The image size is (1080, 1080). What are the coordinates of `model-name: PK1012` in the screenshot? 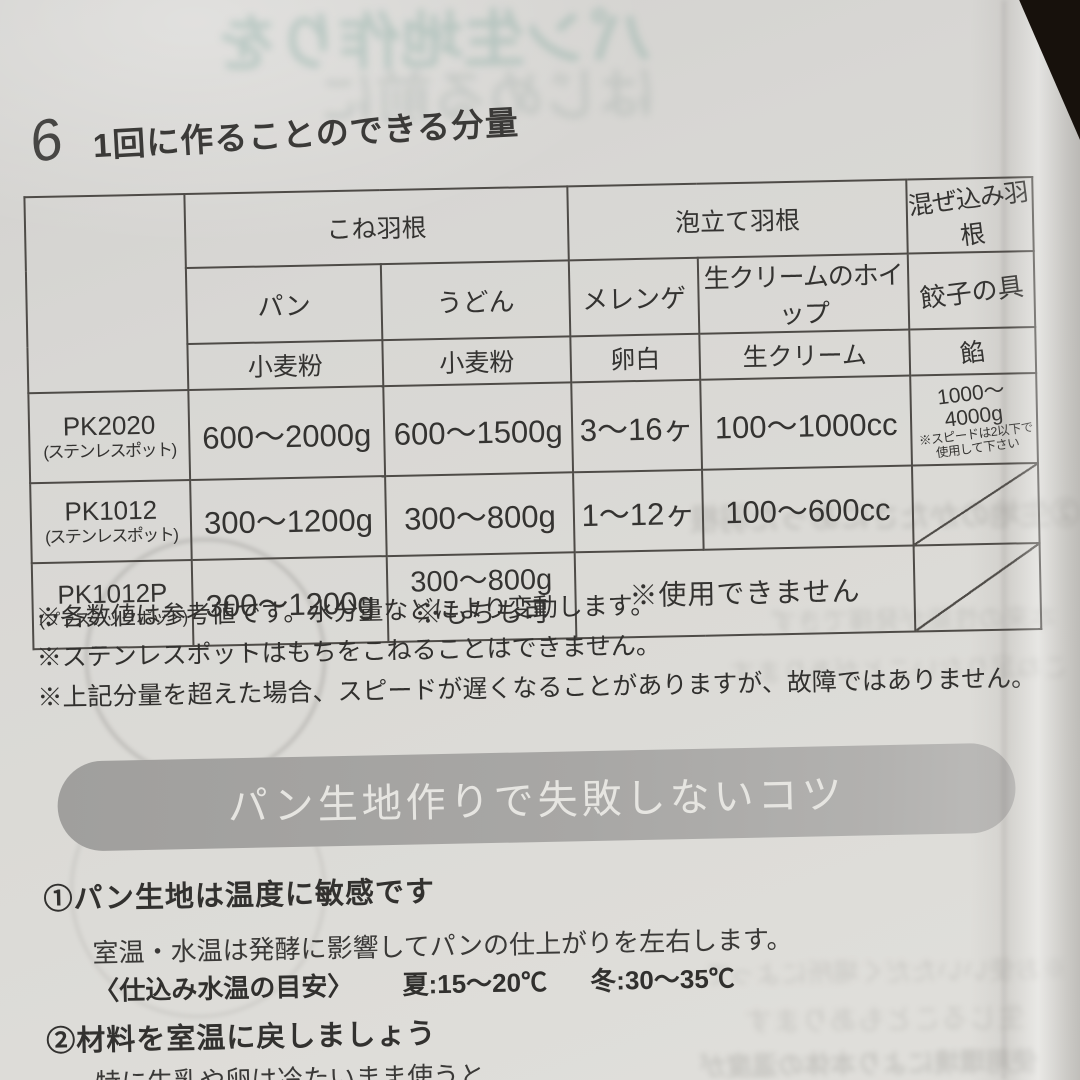 It's located at (111, 510).